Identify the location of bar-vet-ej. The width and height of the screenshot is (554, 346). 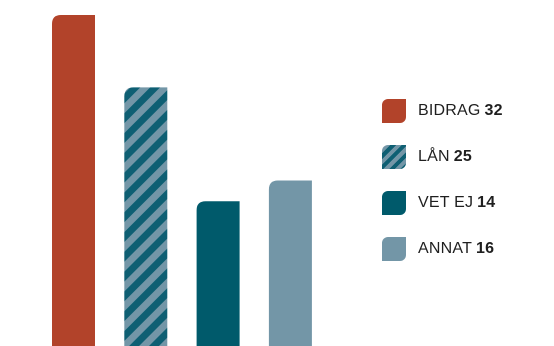
(218, 273).